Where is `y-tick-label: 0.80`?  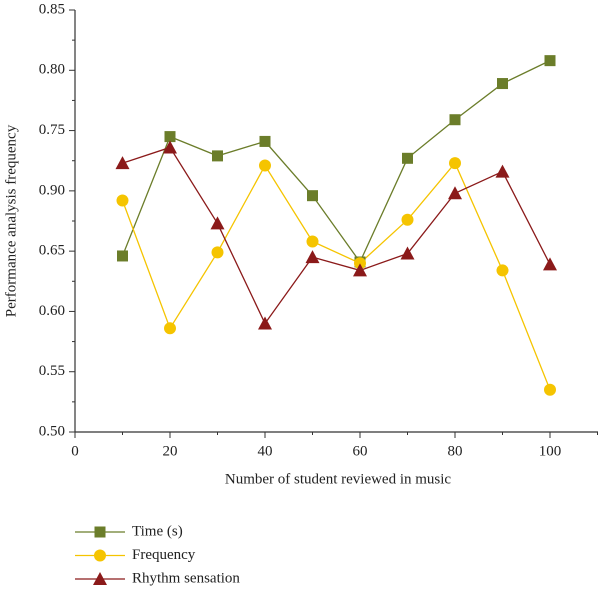 y-tick-label: 0.80 is located at coordinates (52, 70).